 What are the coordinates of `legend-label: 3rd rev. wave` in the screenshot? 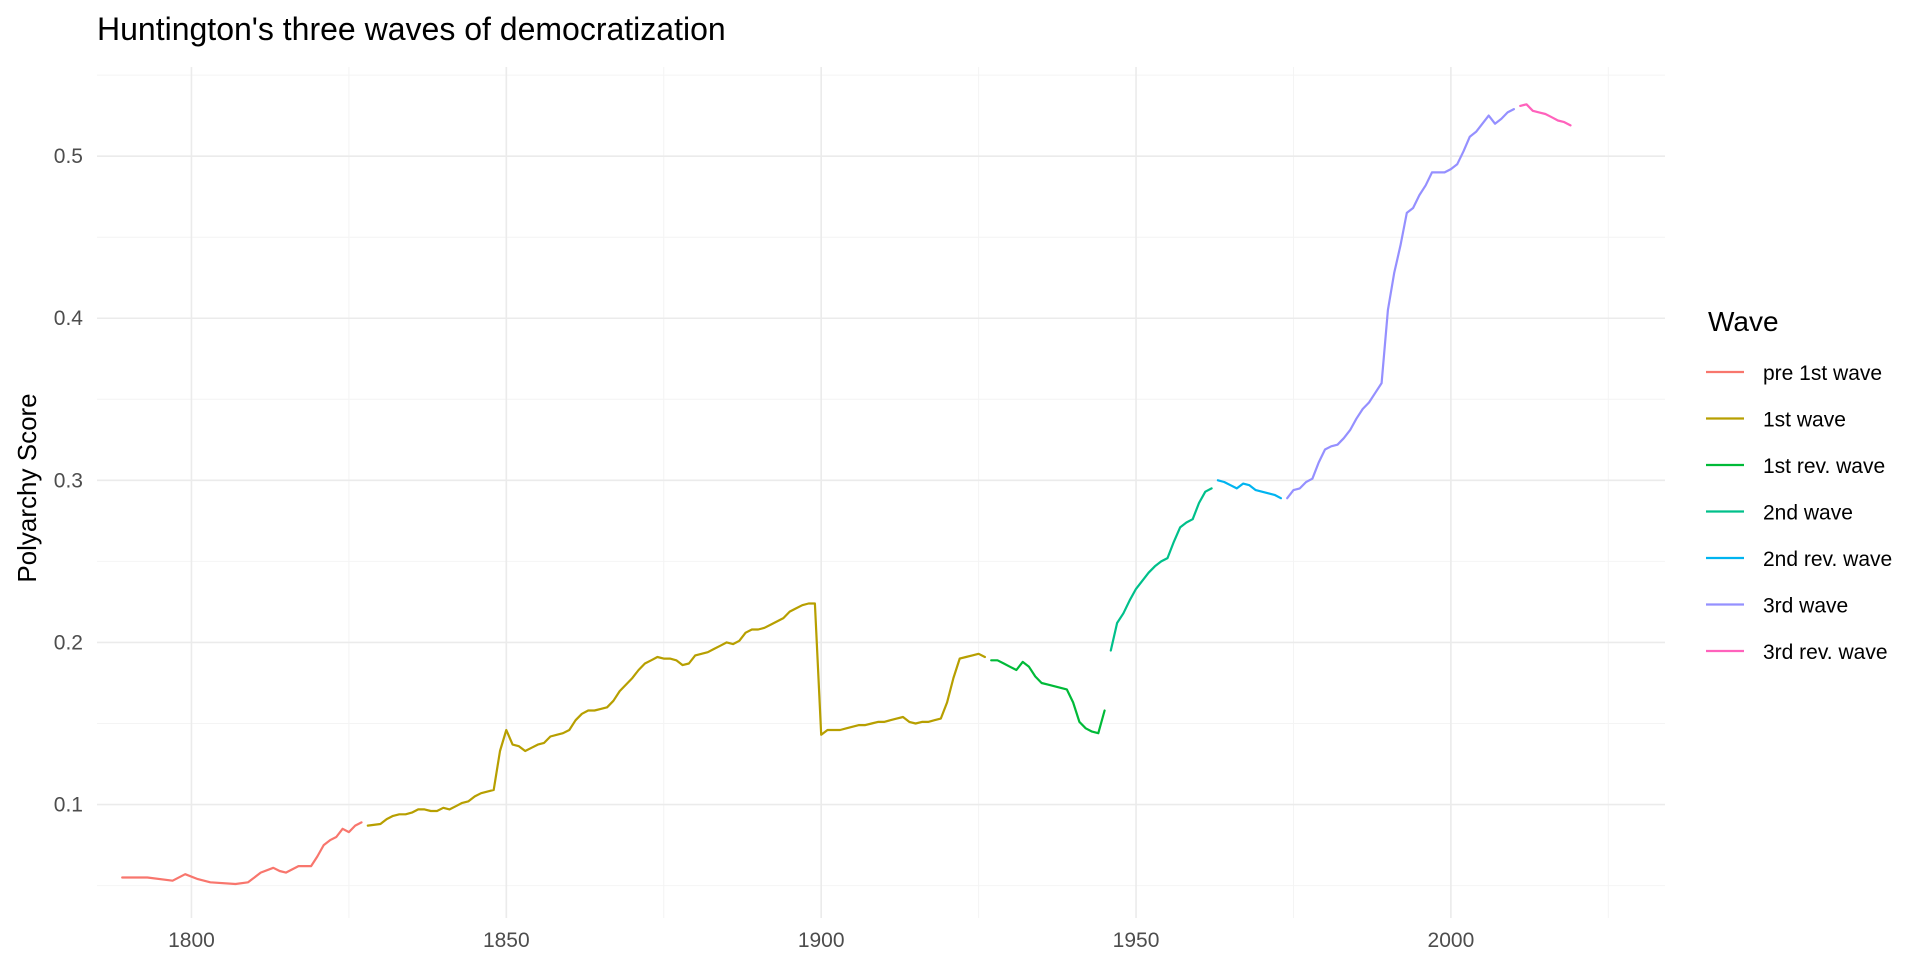 It's located at (1825, 652).